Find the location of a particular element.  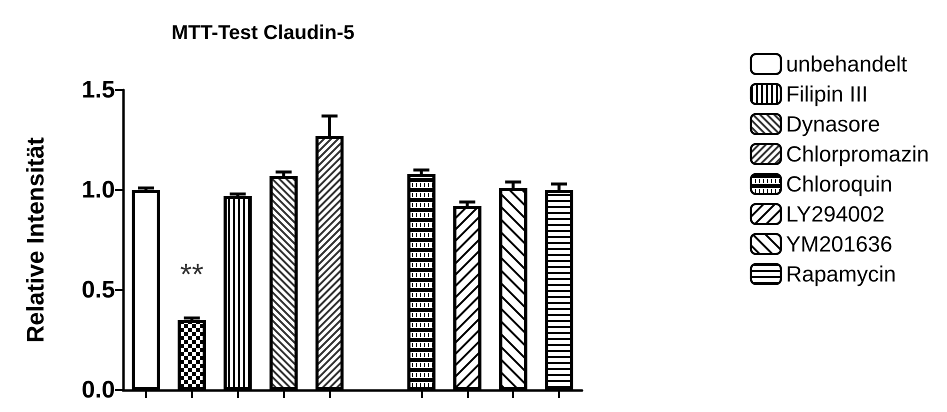

y-tick-label: 0.5 is located at coordinates (98, 290).